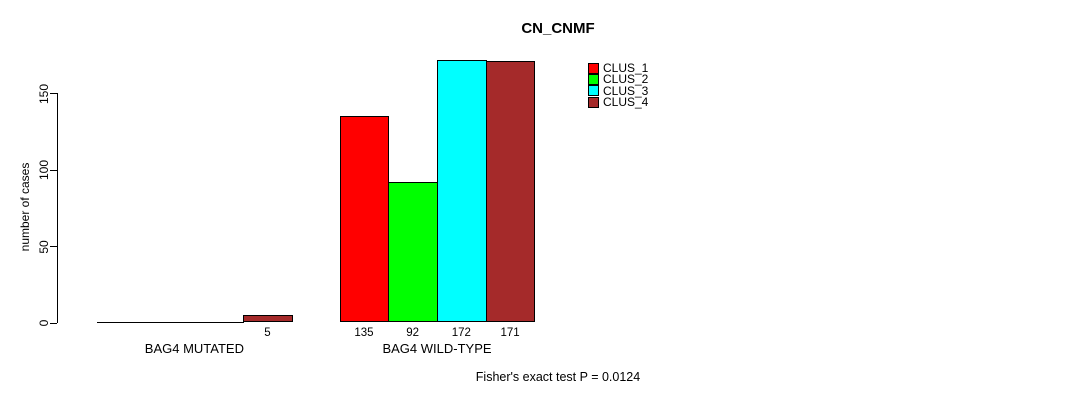 This screenshot has width=1090, height=400. What do you see at coordinates (122, 322) in the screenshot?
I see `bar-clus_1-group1` at bounding box center [122, 322].